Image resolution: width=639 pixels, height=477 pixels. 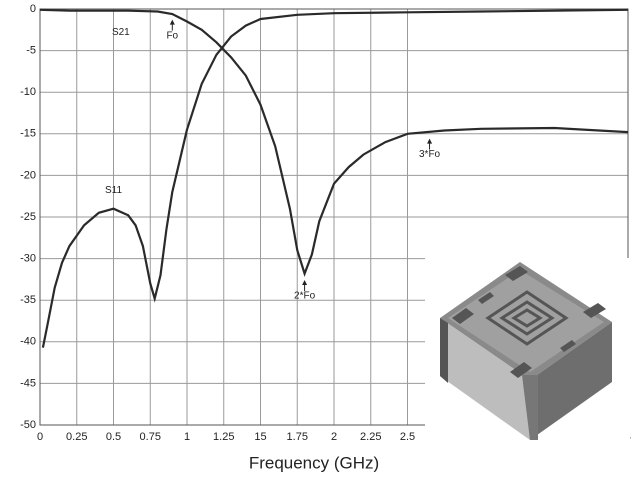 What do you see at coordinates (28, 175) in the screenshot?
I see `y-tick-label: -20` at bounding box center [28, 175].